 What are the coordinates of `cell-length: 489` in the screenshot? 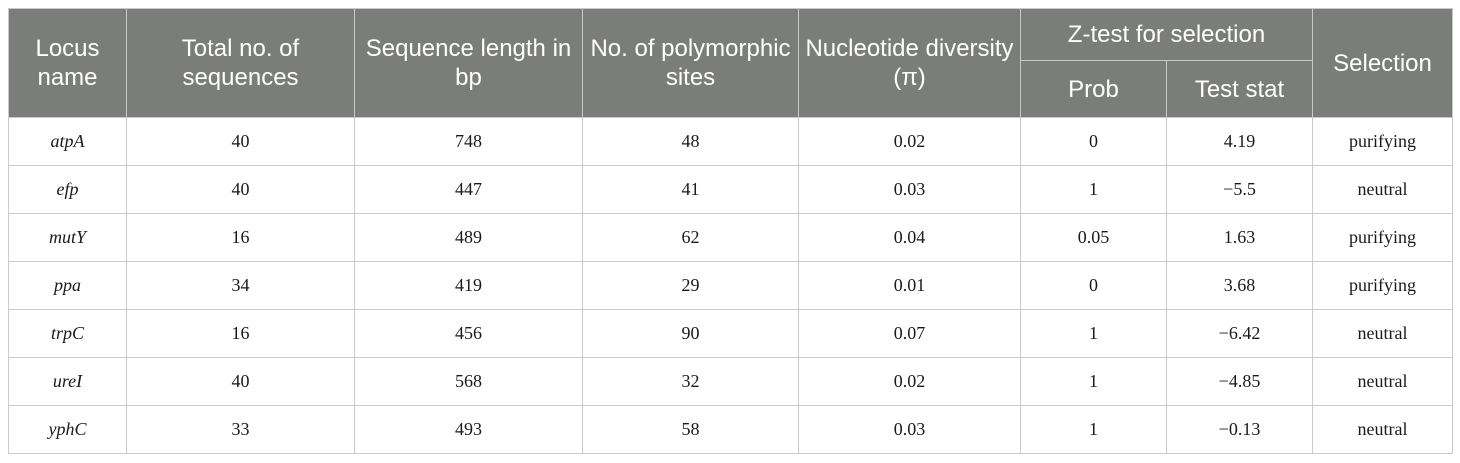 It's located at (468, 237).